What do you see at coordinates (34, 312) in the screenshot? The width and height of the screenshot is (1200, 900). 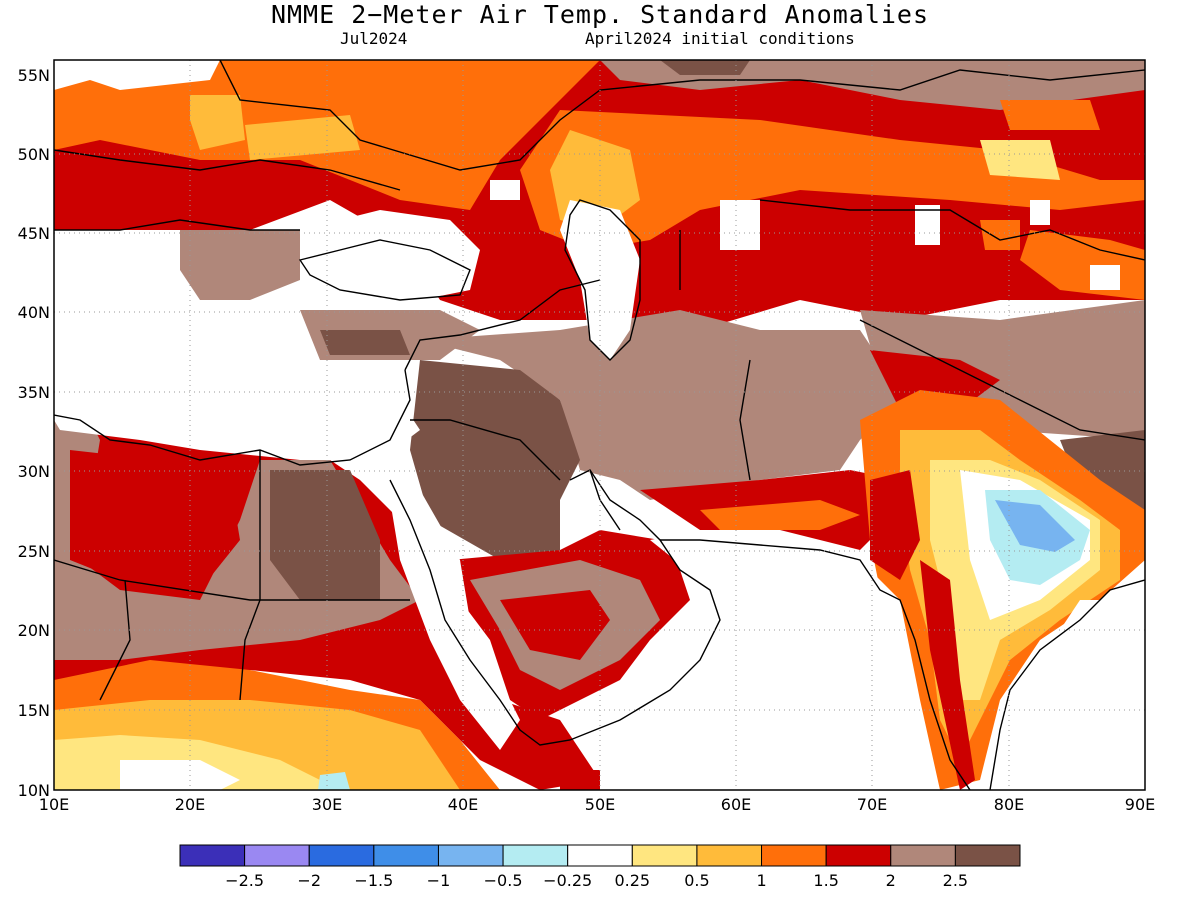 I see `lat-label: 40N` at bounding box center [34, 312].